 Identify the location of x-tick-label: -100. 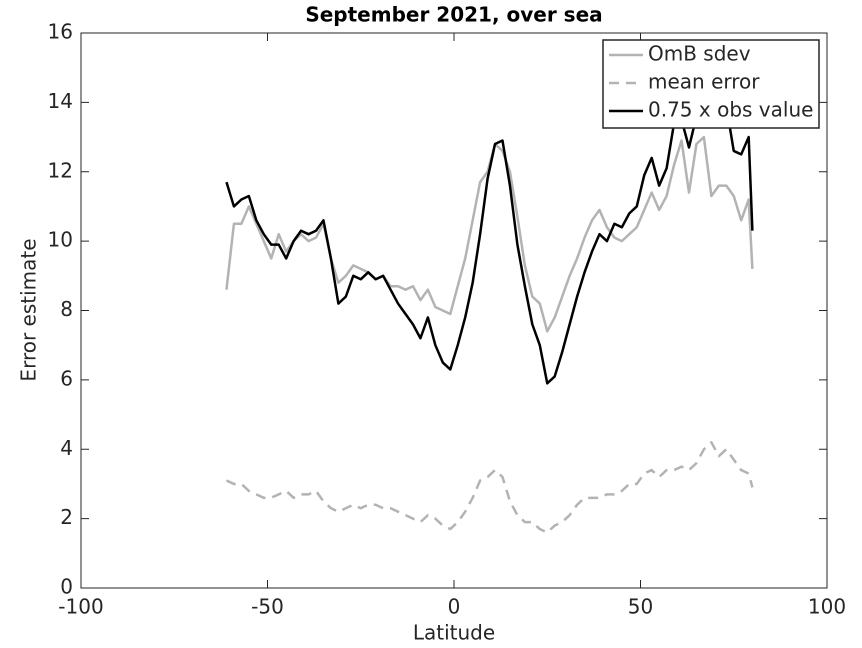
(80, 607).